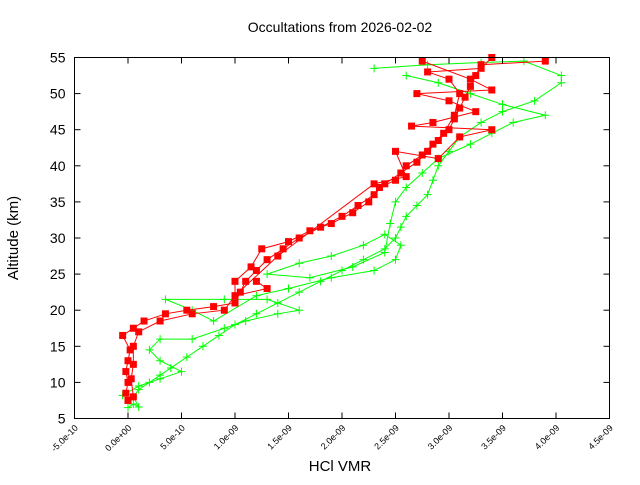 The width and height of the screenshot is (640, 485). Describe the element at coordinates (62, 419) in the screenshot. I see `y-tick-label: 5` at that location.